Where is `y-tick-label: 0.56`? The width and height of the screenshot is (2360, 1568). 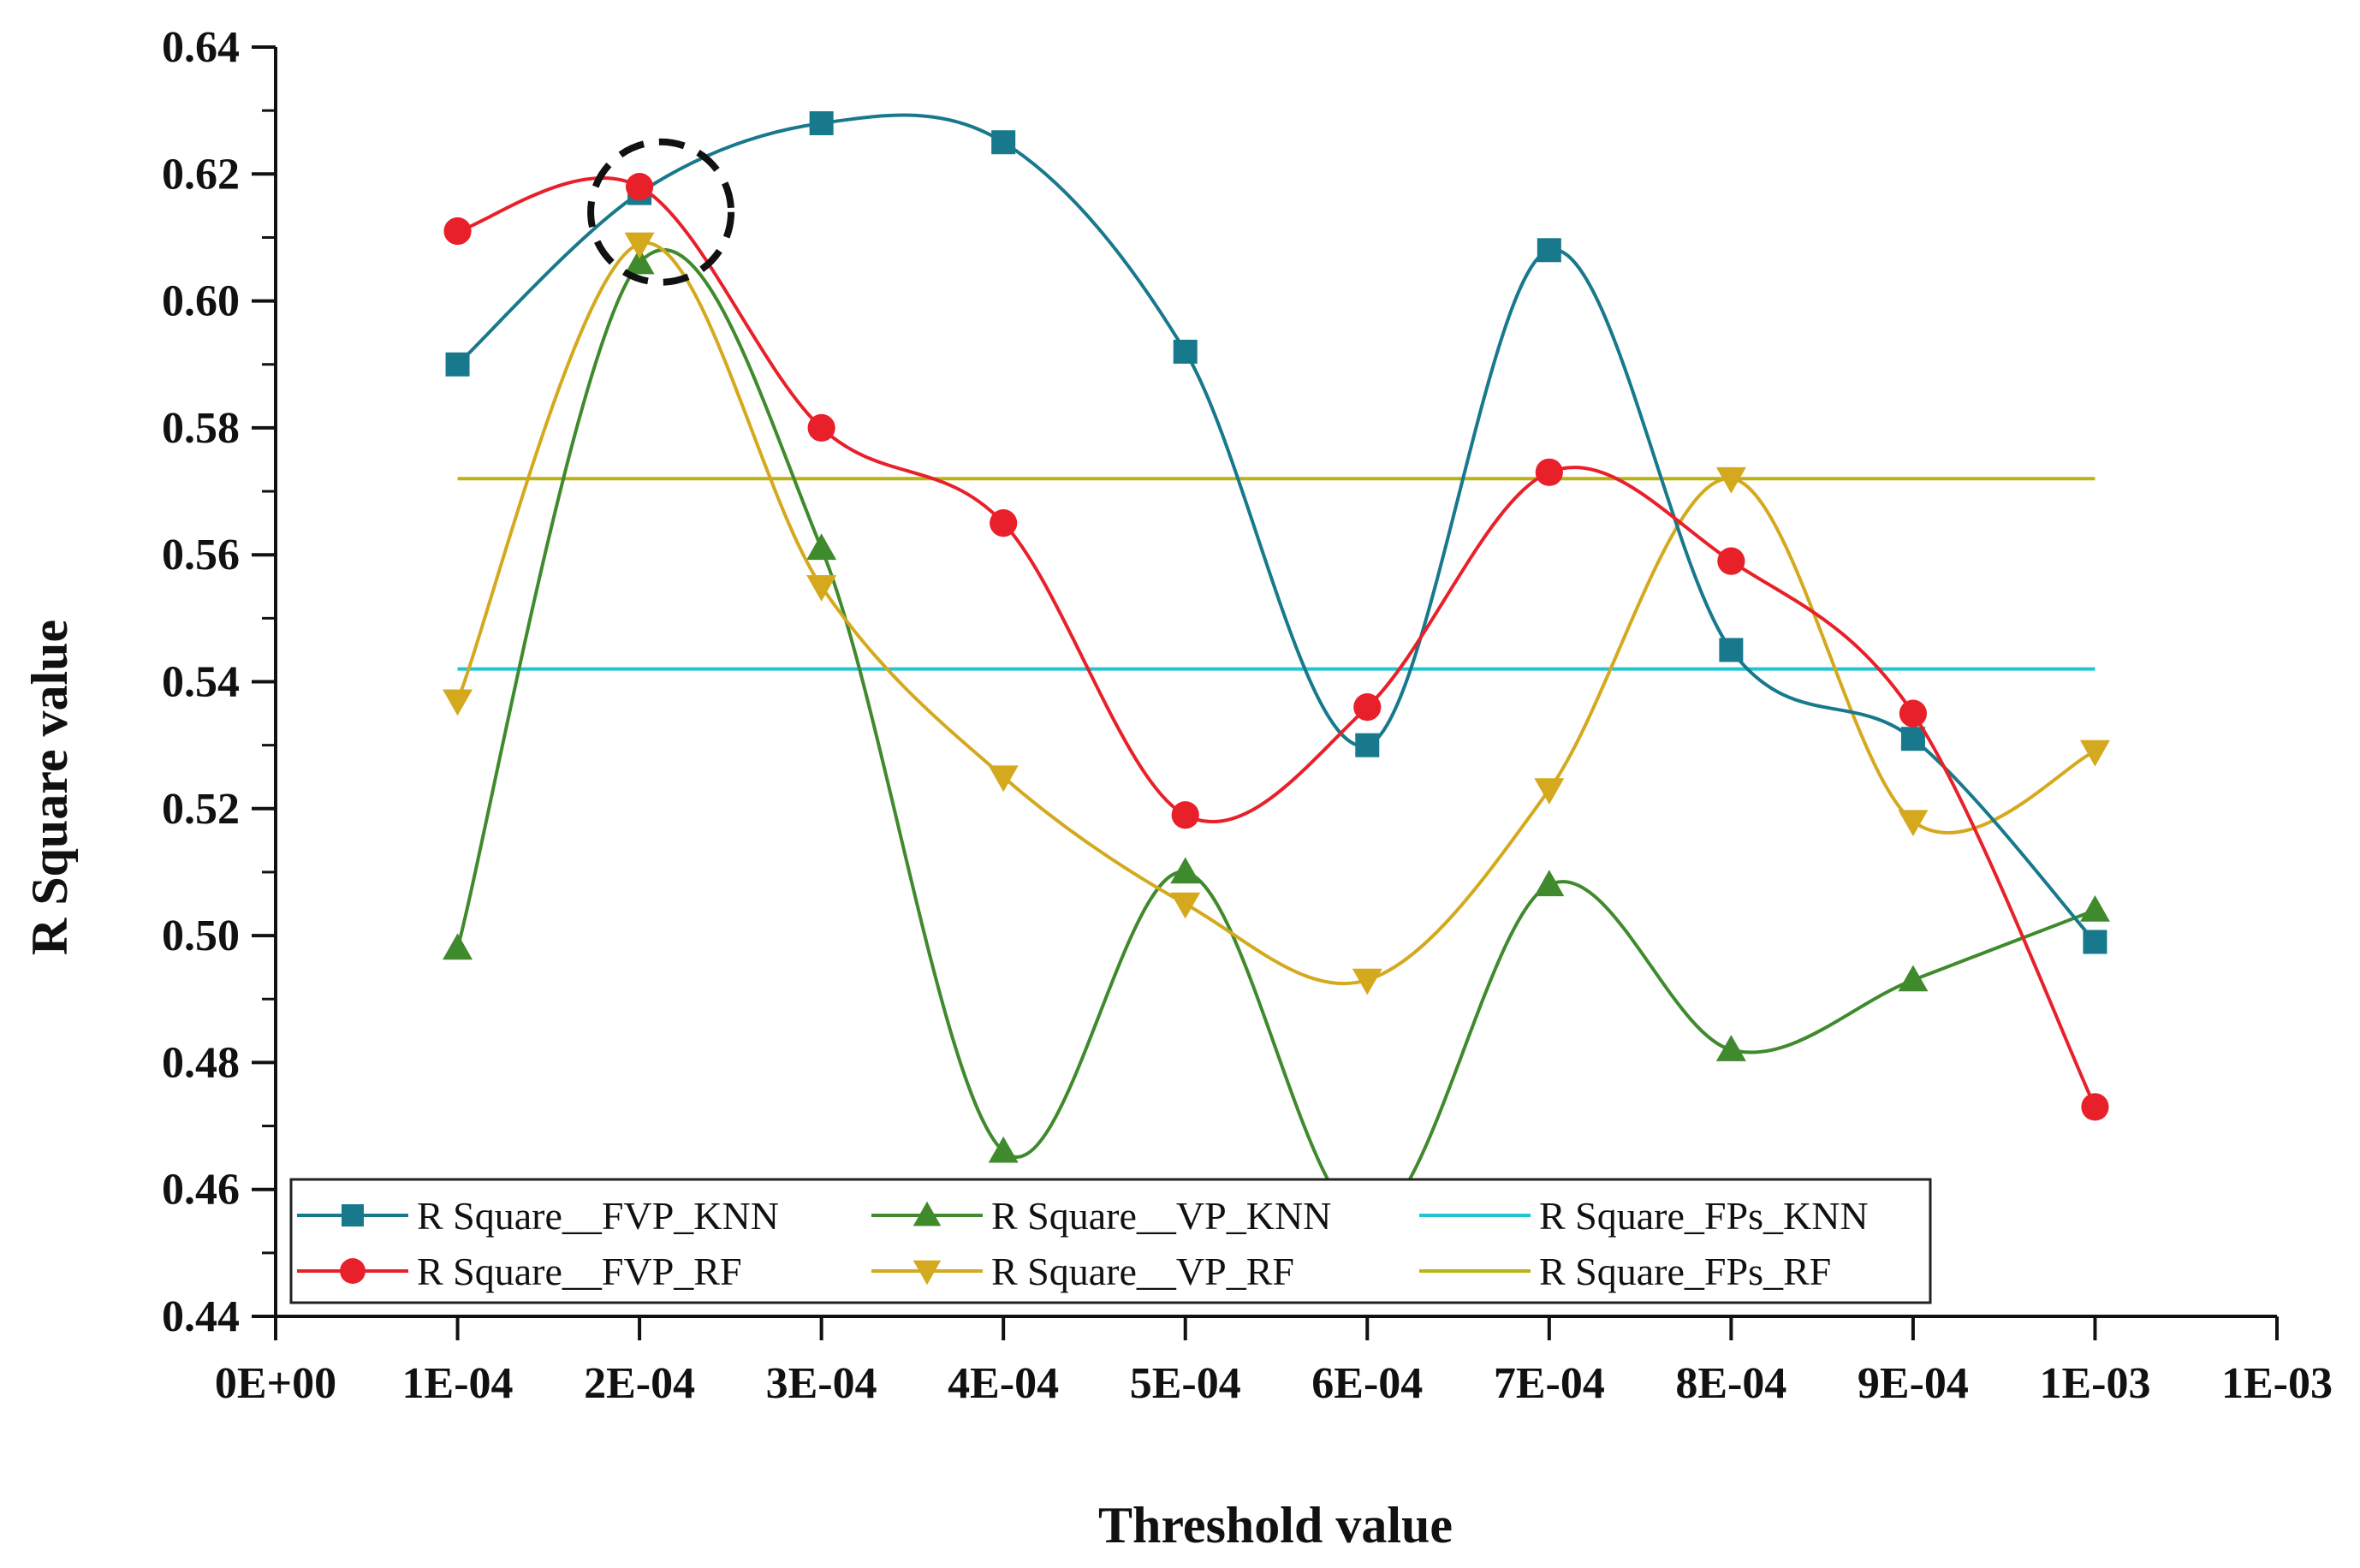 y-tick-label: 0.56 is located at coordinates (201, 555).